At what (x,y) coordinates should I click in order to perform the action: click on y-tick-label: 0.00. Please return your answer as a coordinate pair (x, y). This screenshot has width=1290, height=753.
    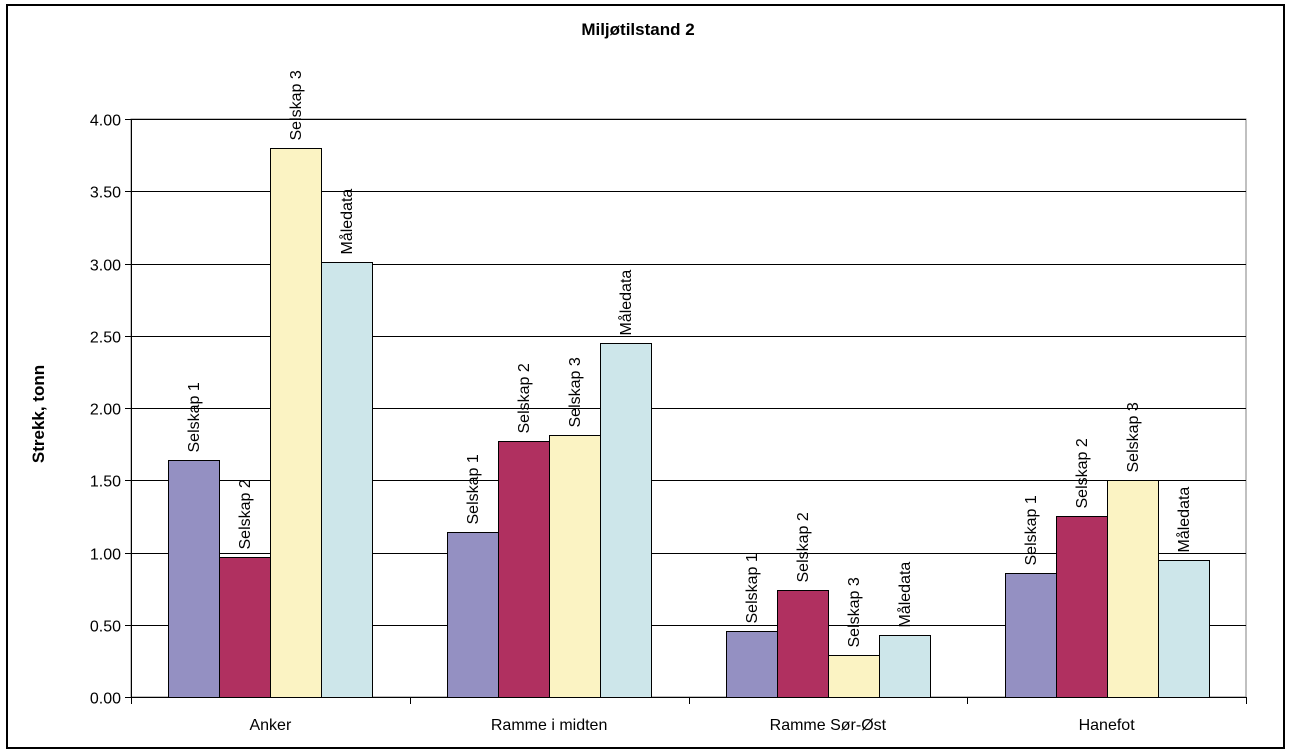
    Looking at the image, I should click on (105, 699).